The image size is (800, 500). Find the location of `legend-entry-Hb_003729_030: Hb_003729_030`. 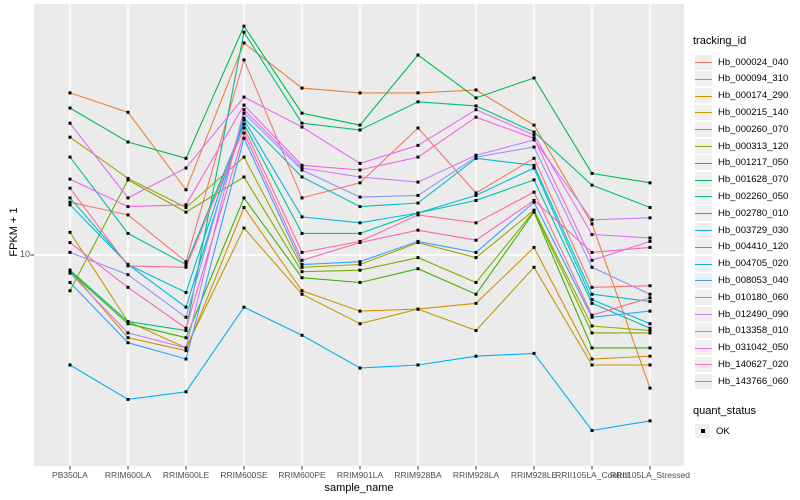

legend-entry-Hb_003729_030: Hb_003729_030 is located at coordinates (741, 230).